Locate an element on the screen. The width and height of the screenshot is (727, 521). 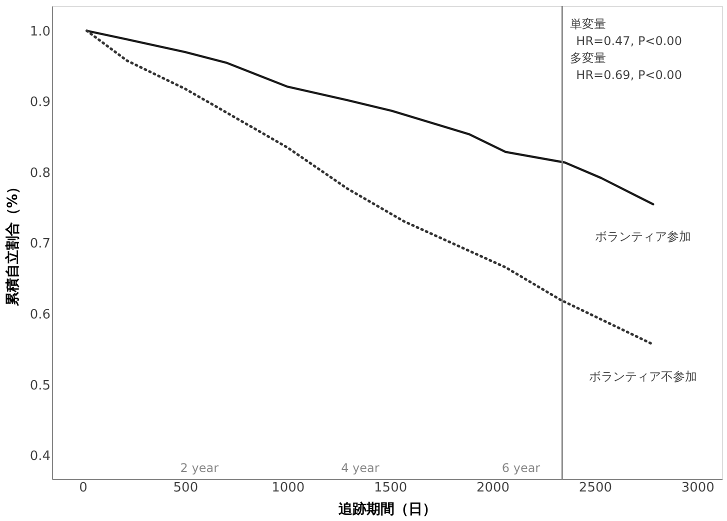
x-tick-label: 1000 is located at coordinates (288, 488).